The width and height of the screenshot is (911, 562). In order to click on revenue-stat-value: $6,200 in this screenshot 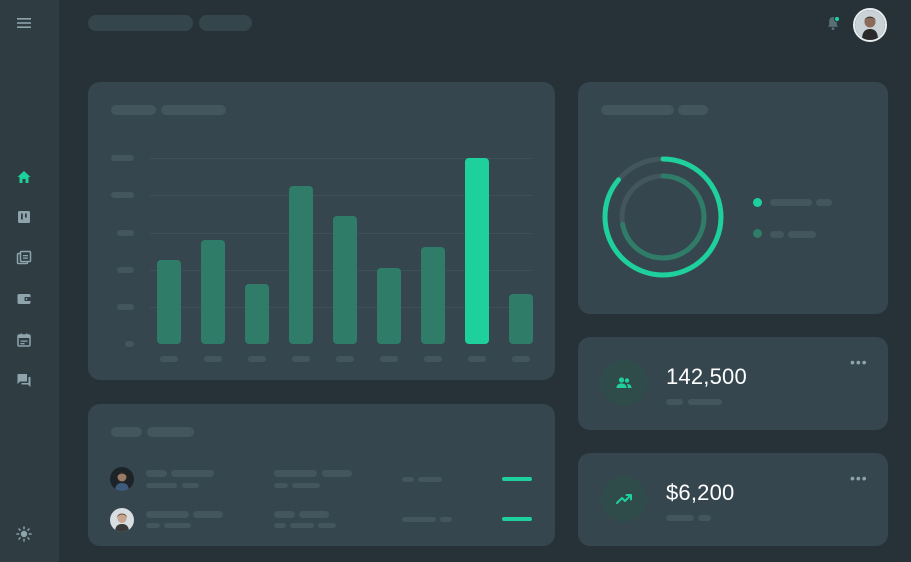, I will do `click(700, 492)`.